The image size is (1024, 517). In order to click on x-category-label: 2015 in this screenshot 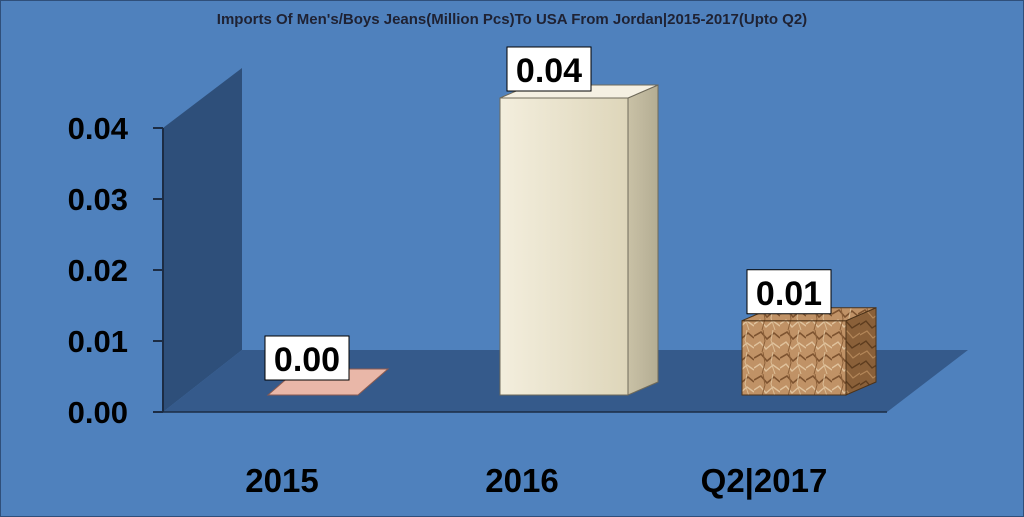, I will do `click(281, 480)`.